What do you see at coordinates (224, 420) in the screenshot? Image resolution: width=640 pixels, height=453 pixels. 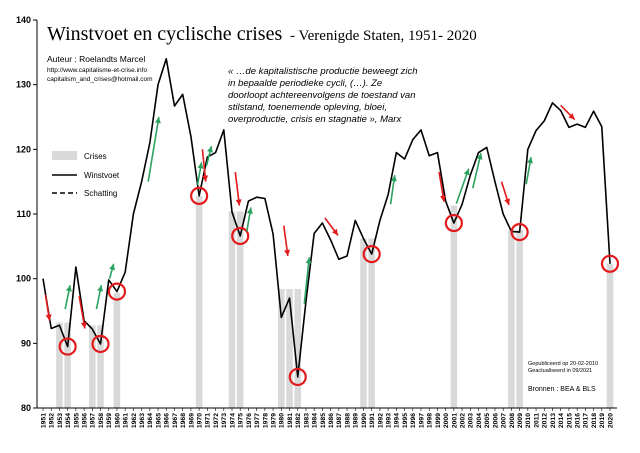 I see `x-tick-label-1973: 1973` at bounding box center [224, 420].